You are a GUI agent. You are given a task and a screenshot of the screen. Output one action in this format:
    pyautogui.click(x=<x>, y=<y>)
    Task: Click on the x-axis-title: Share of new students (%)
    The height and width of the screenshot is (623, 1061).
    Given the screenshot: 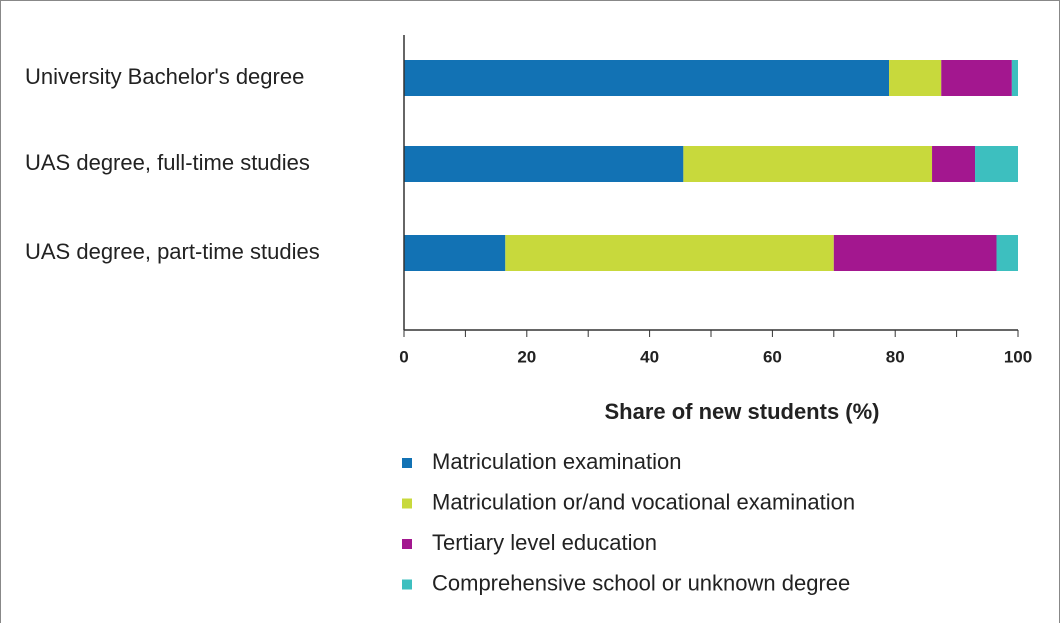 What is the action you would take?
    pyautogui.click(x=741, y=411)
    